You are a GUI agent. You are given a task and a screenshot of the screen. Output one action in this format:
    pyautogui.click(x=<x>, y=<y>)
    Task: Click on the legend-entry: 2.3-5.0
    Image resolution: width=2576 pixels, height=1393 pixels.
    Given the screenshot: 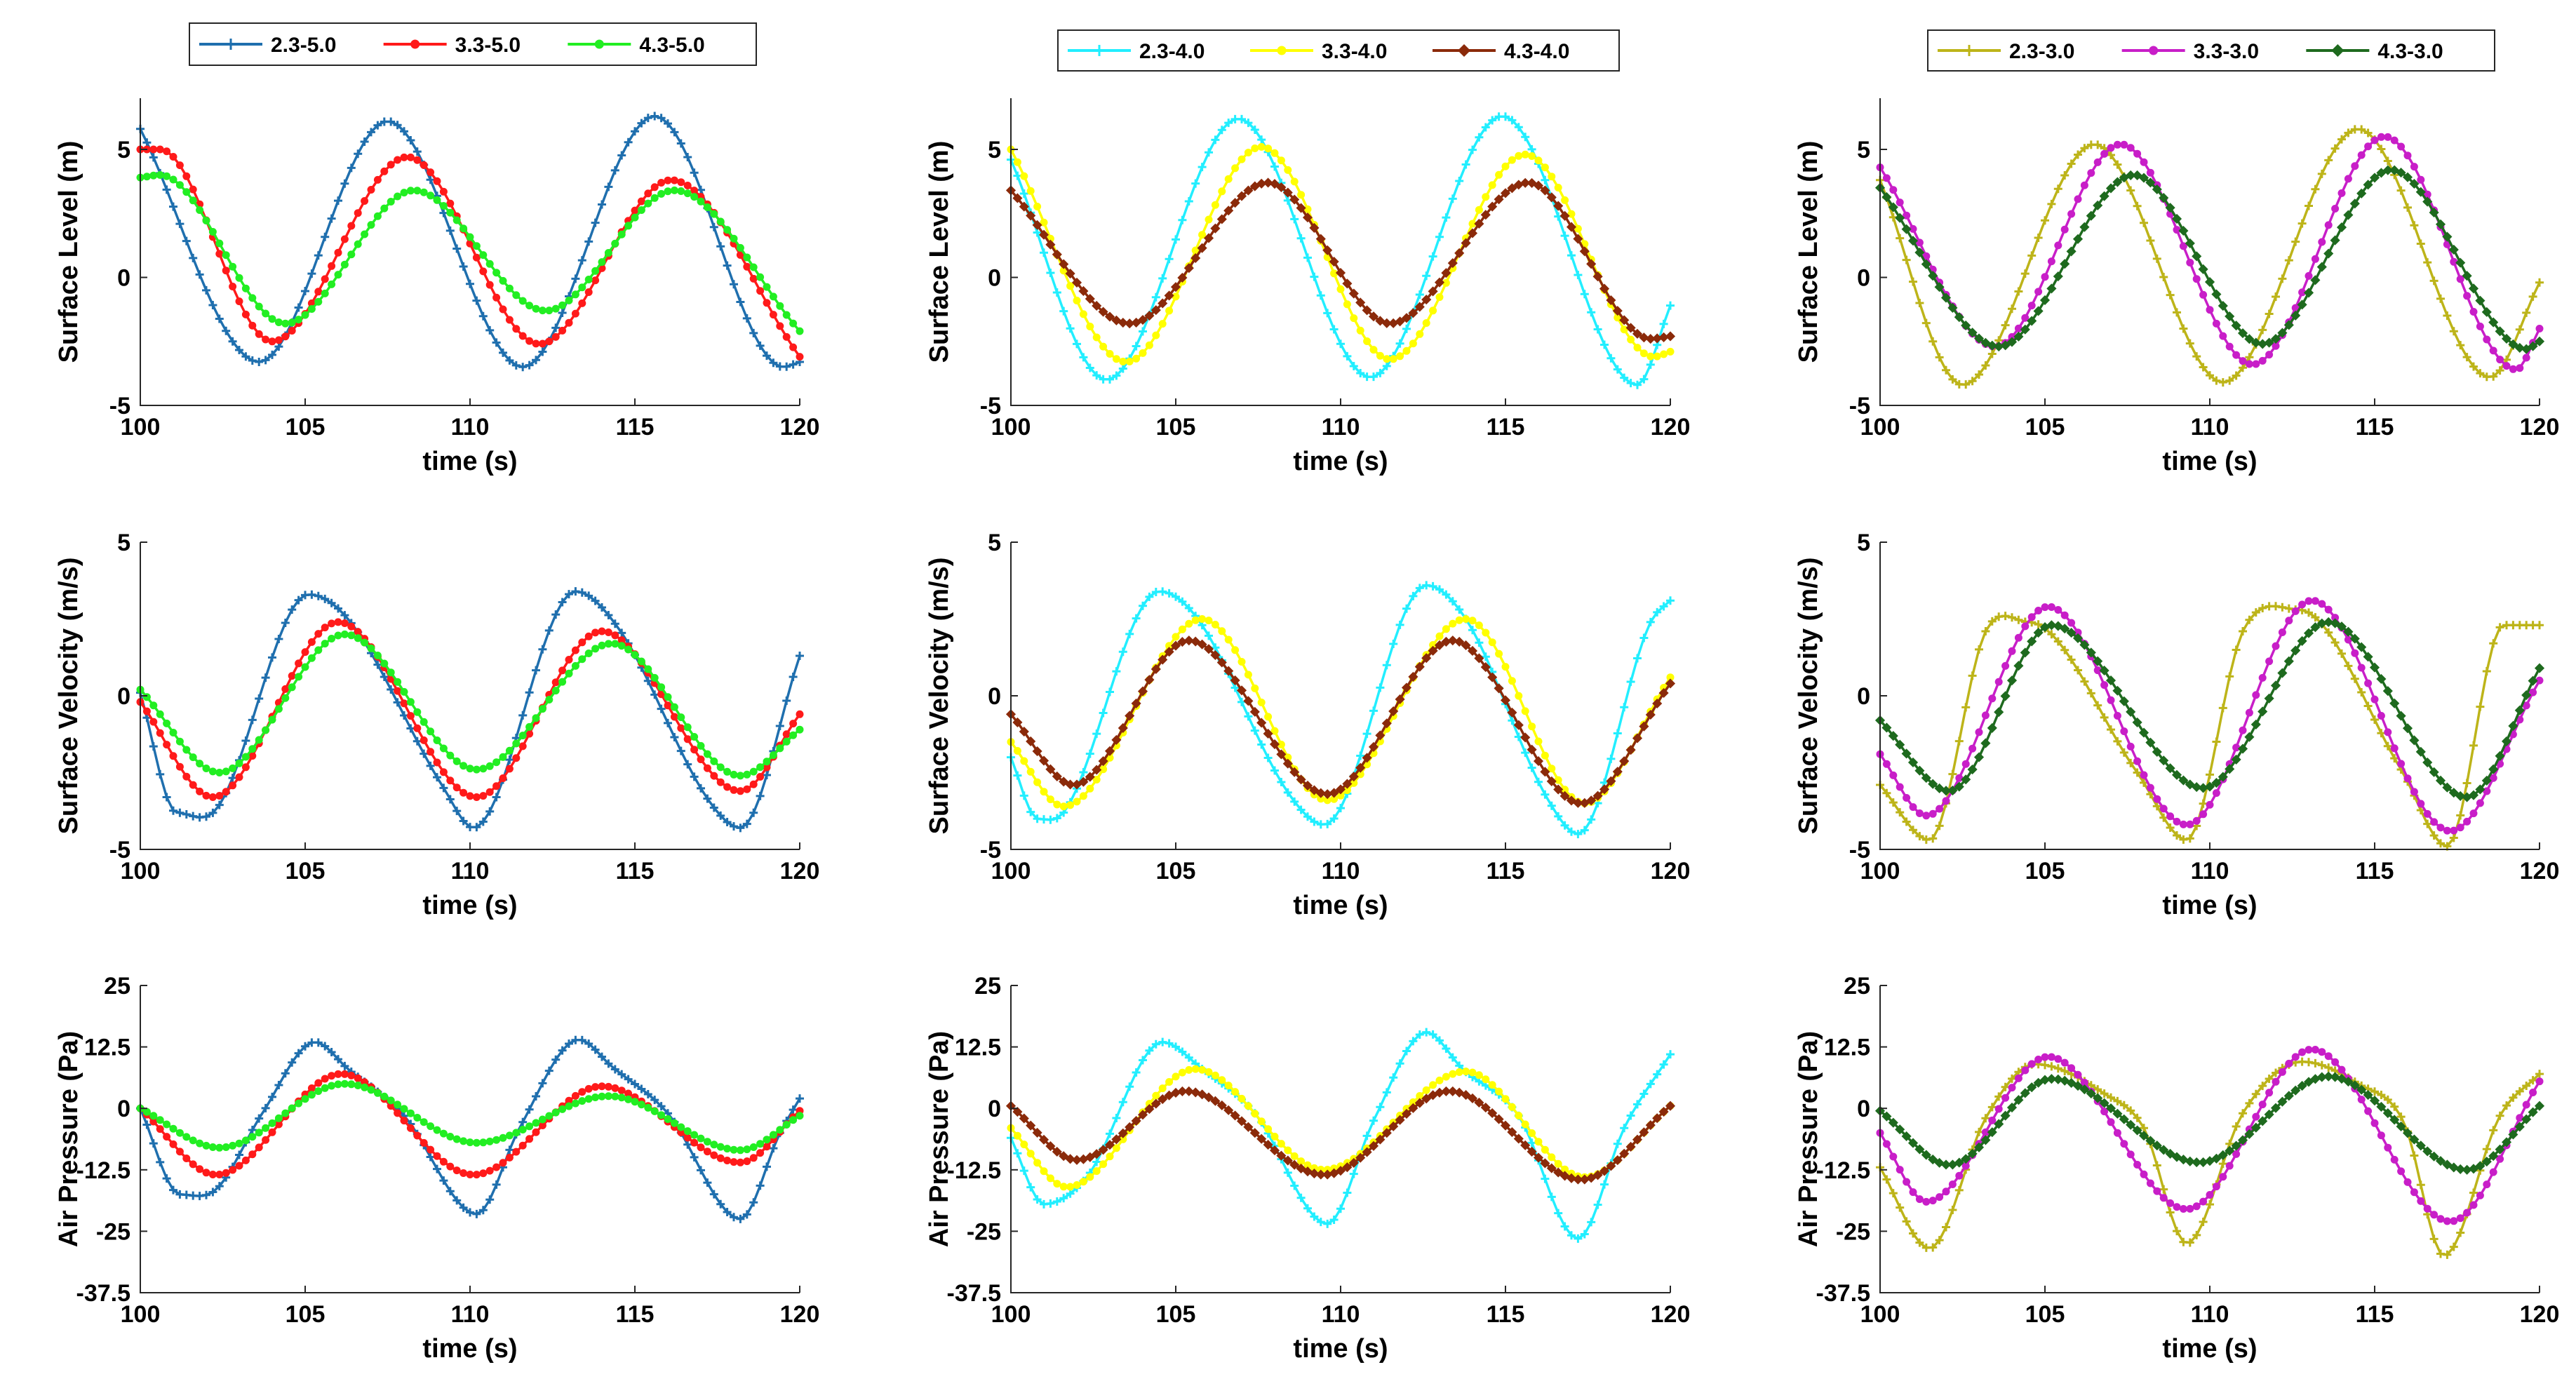 What is the action you would take?
    pyautogui.click(x=267, y=45)
    